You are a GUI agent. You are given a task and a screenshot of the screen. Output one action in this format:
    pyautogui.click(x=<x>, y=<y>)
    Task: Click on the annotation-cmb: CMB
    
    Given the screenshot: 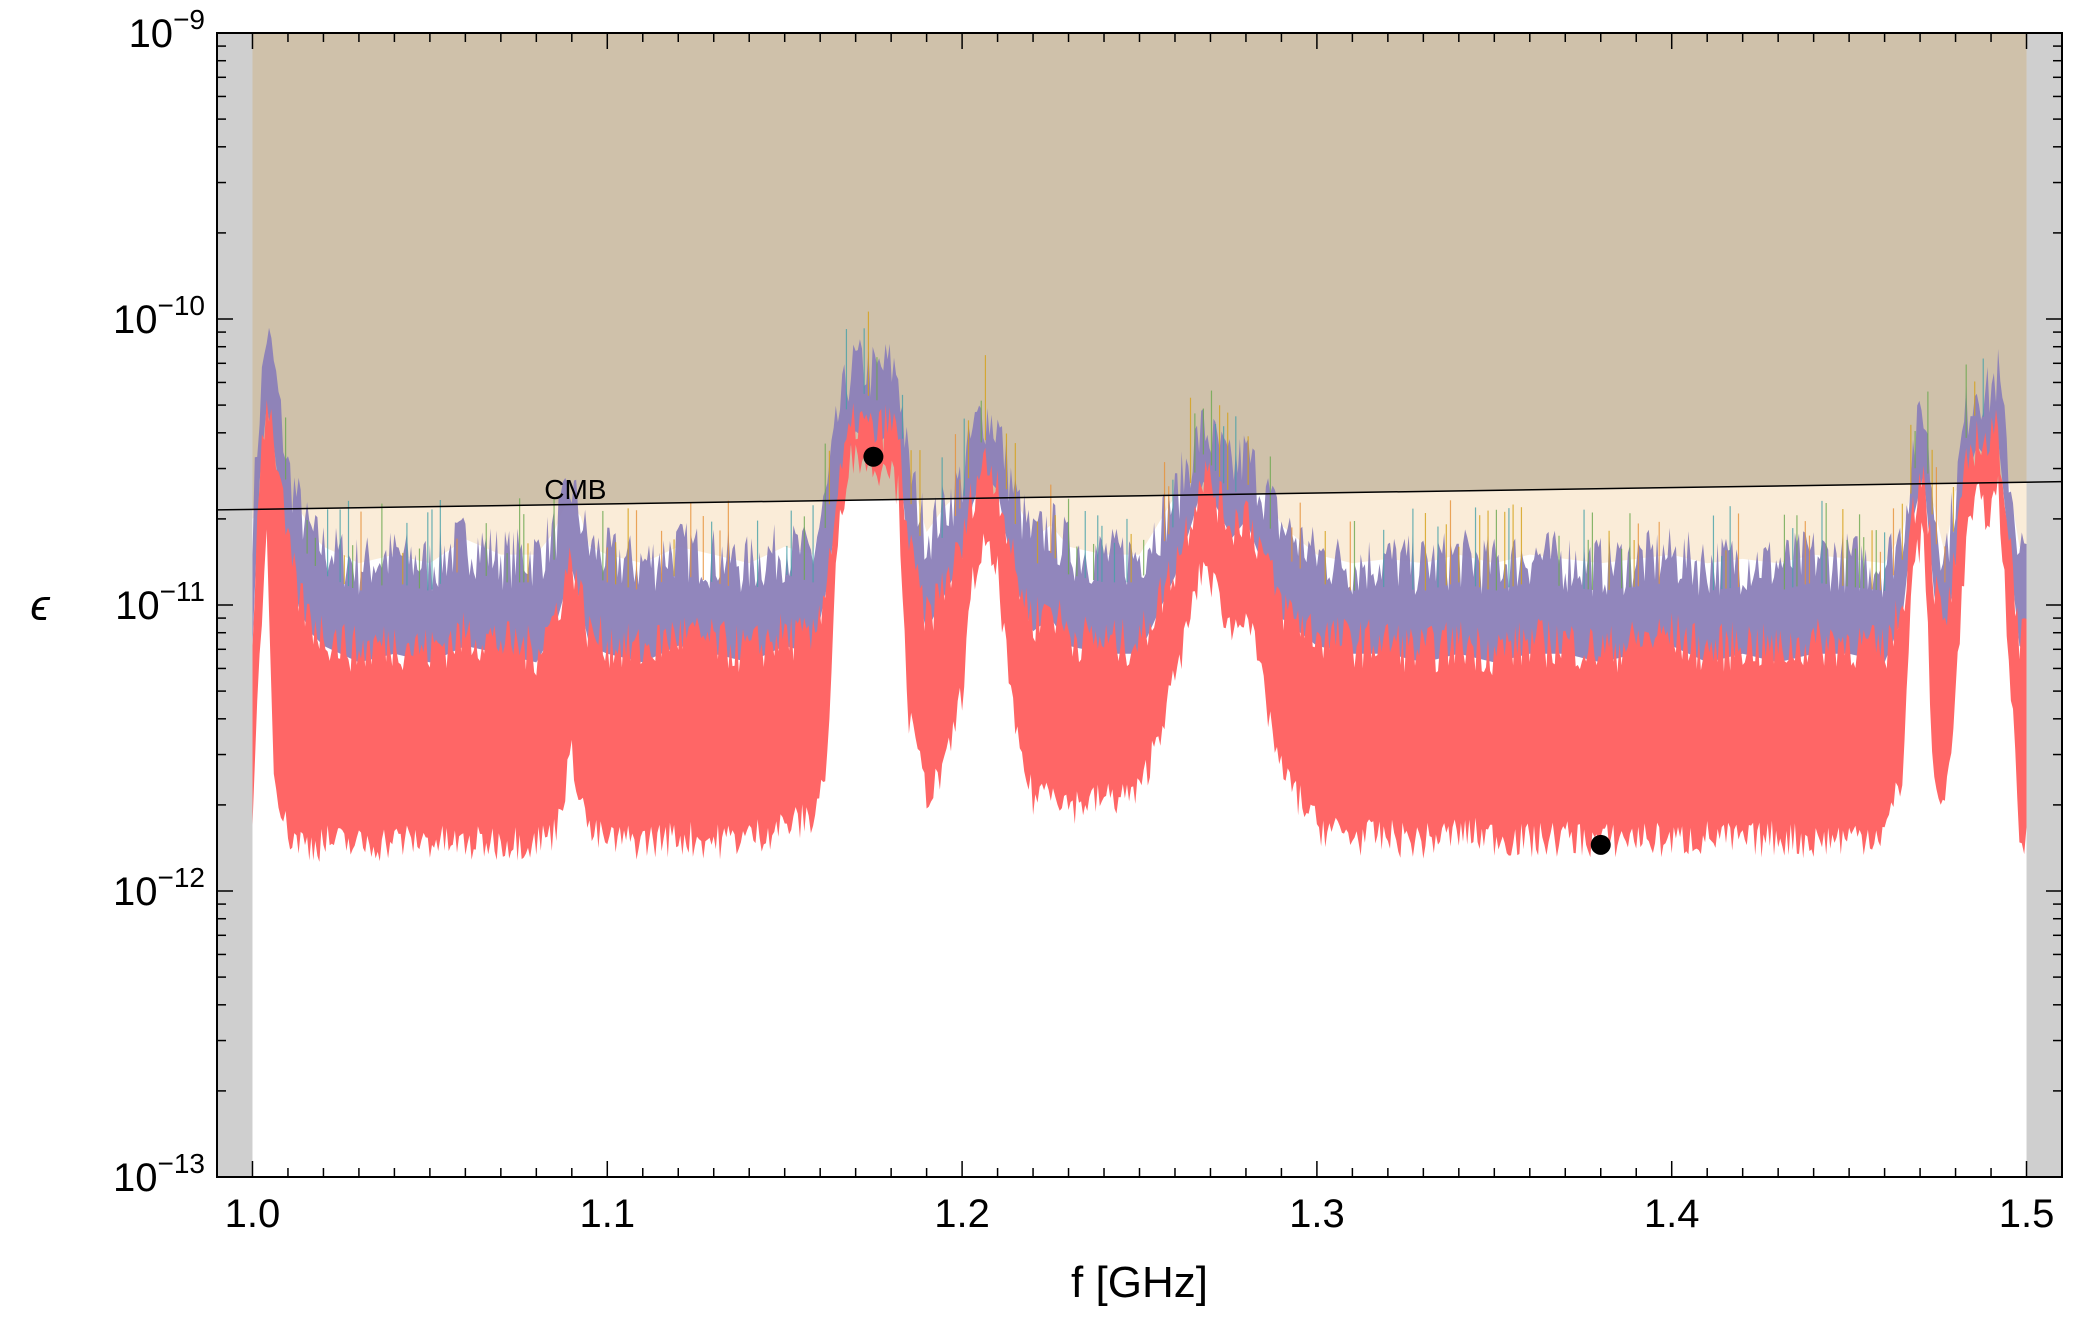 What is the action you would take?
    pyautogui.click(x=575, y=489)
    